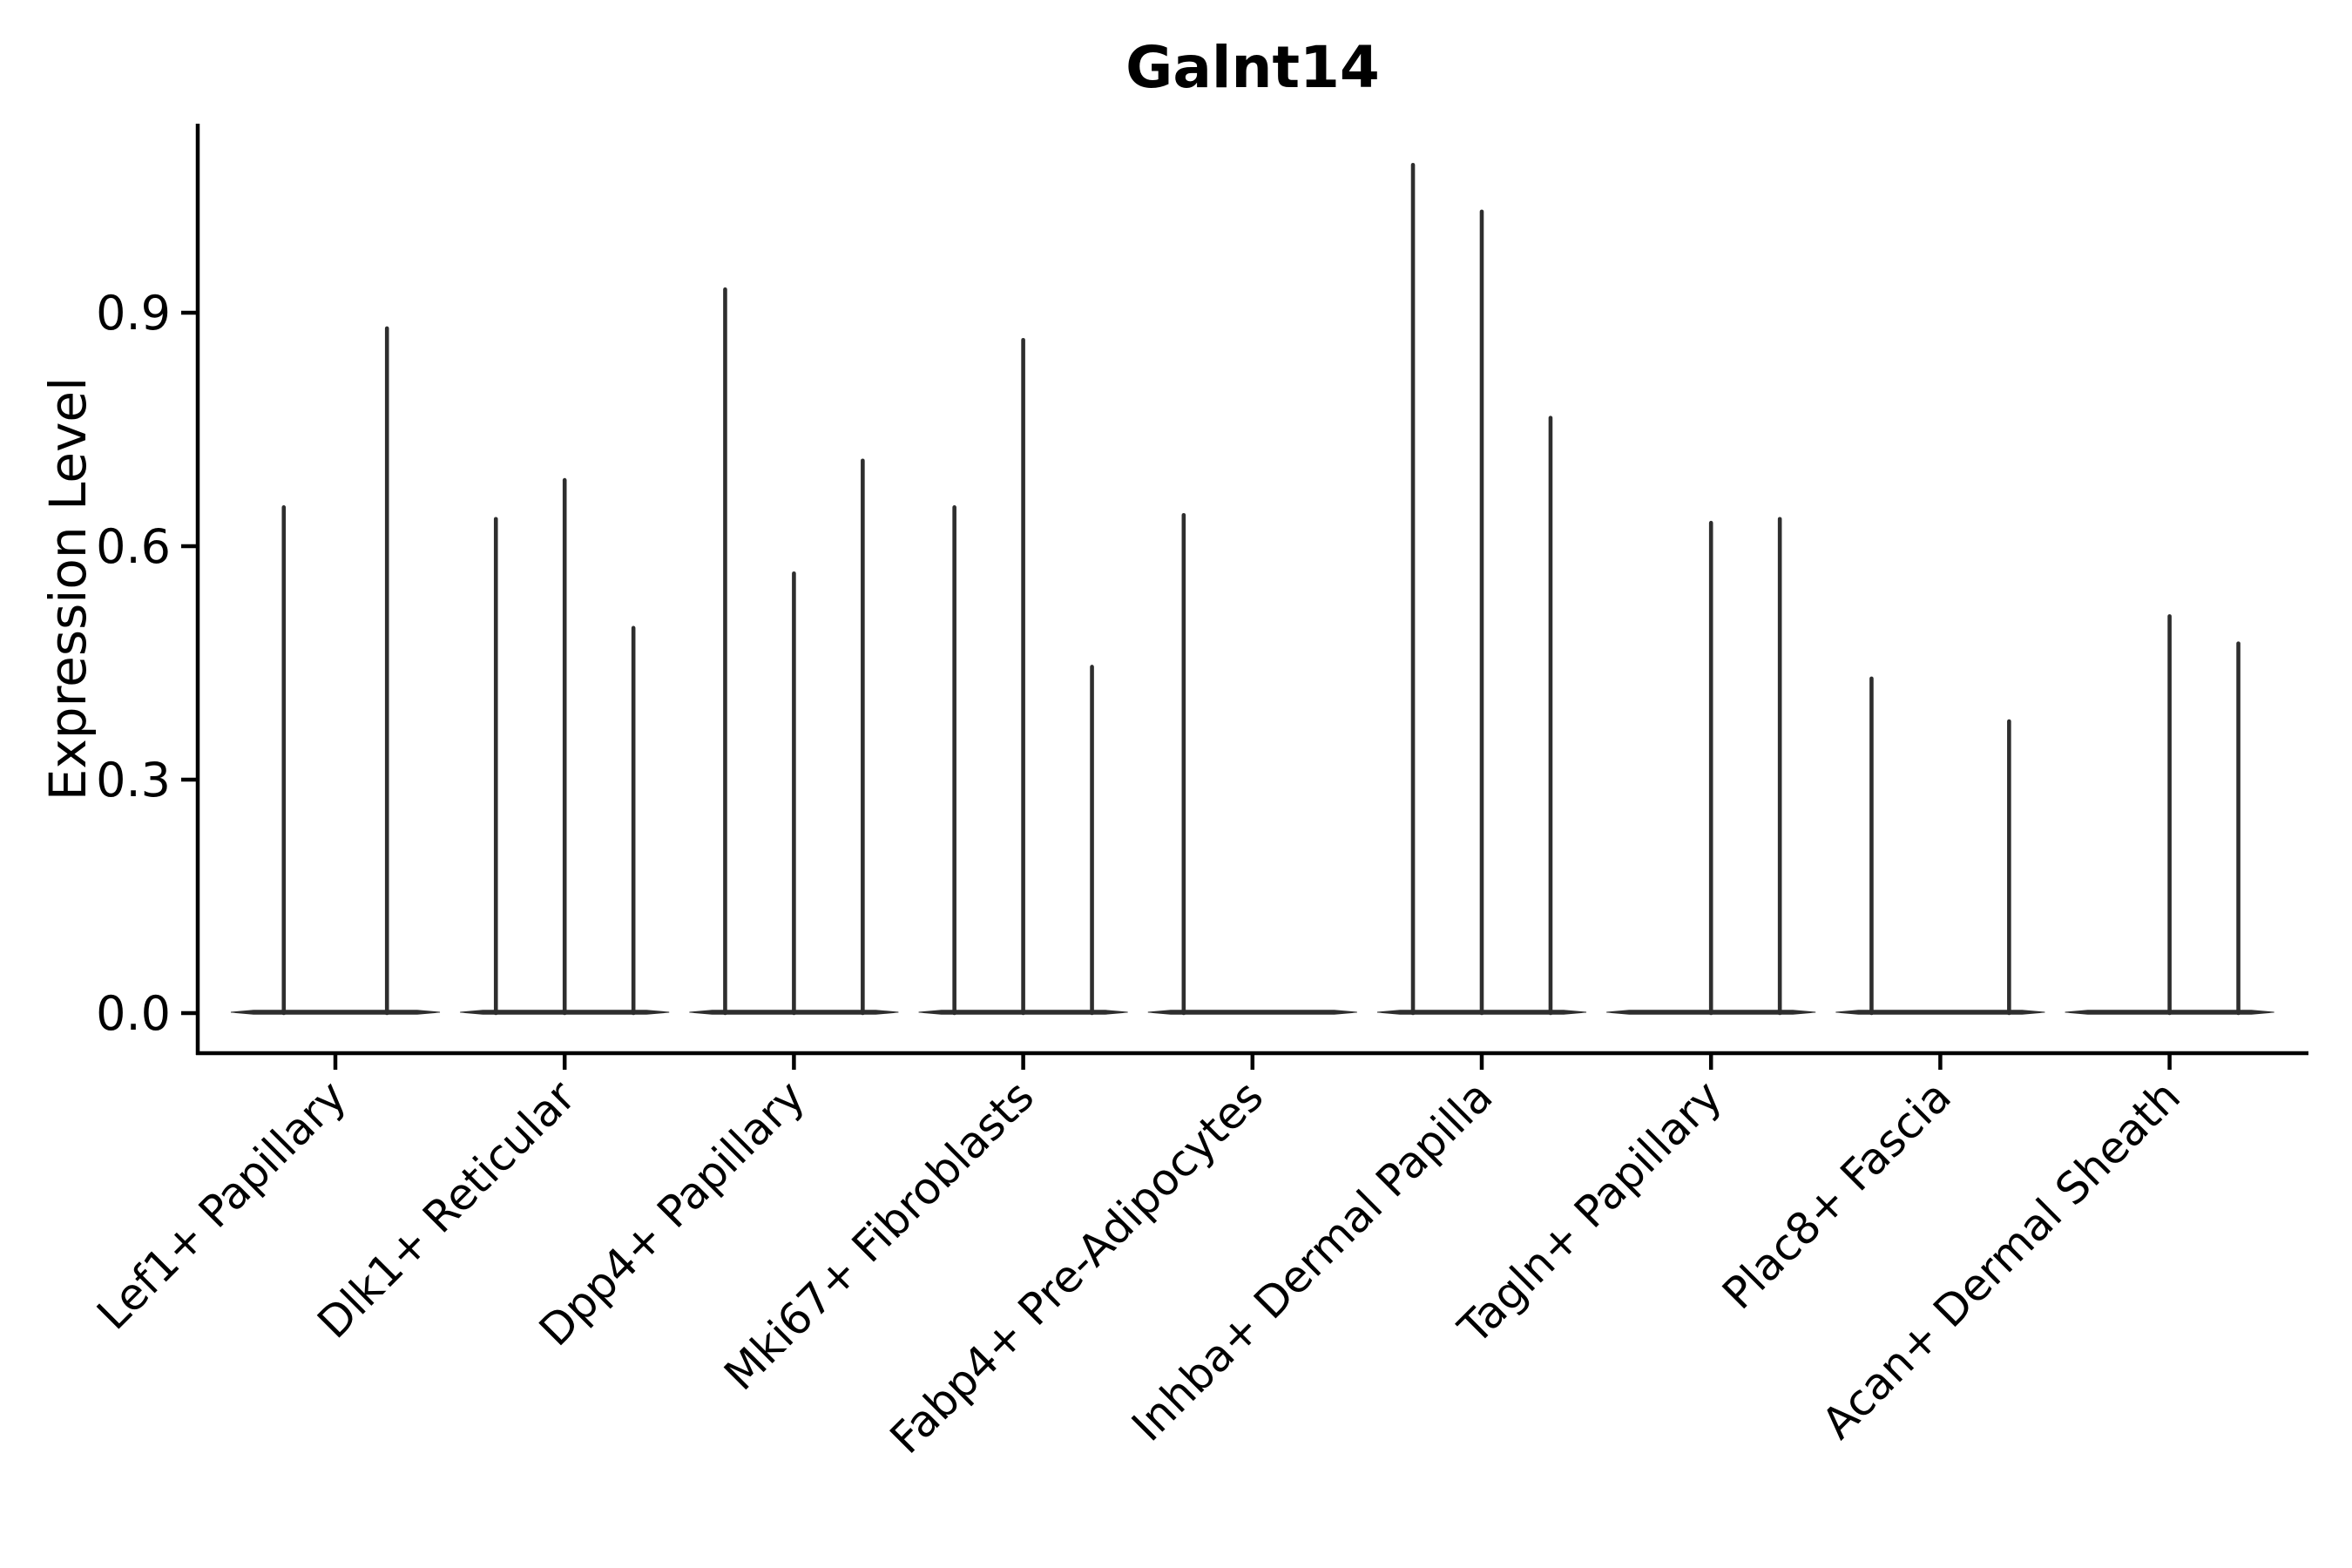  I want to click on x-tick-label: Plac8+ Fascia, so click(1837, 1195).